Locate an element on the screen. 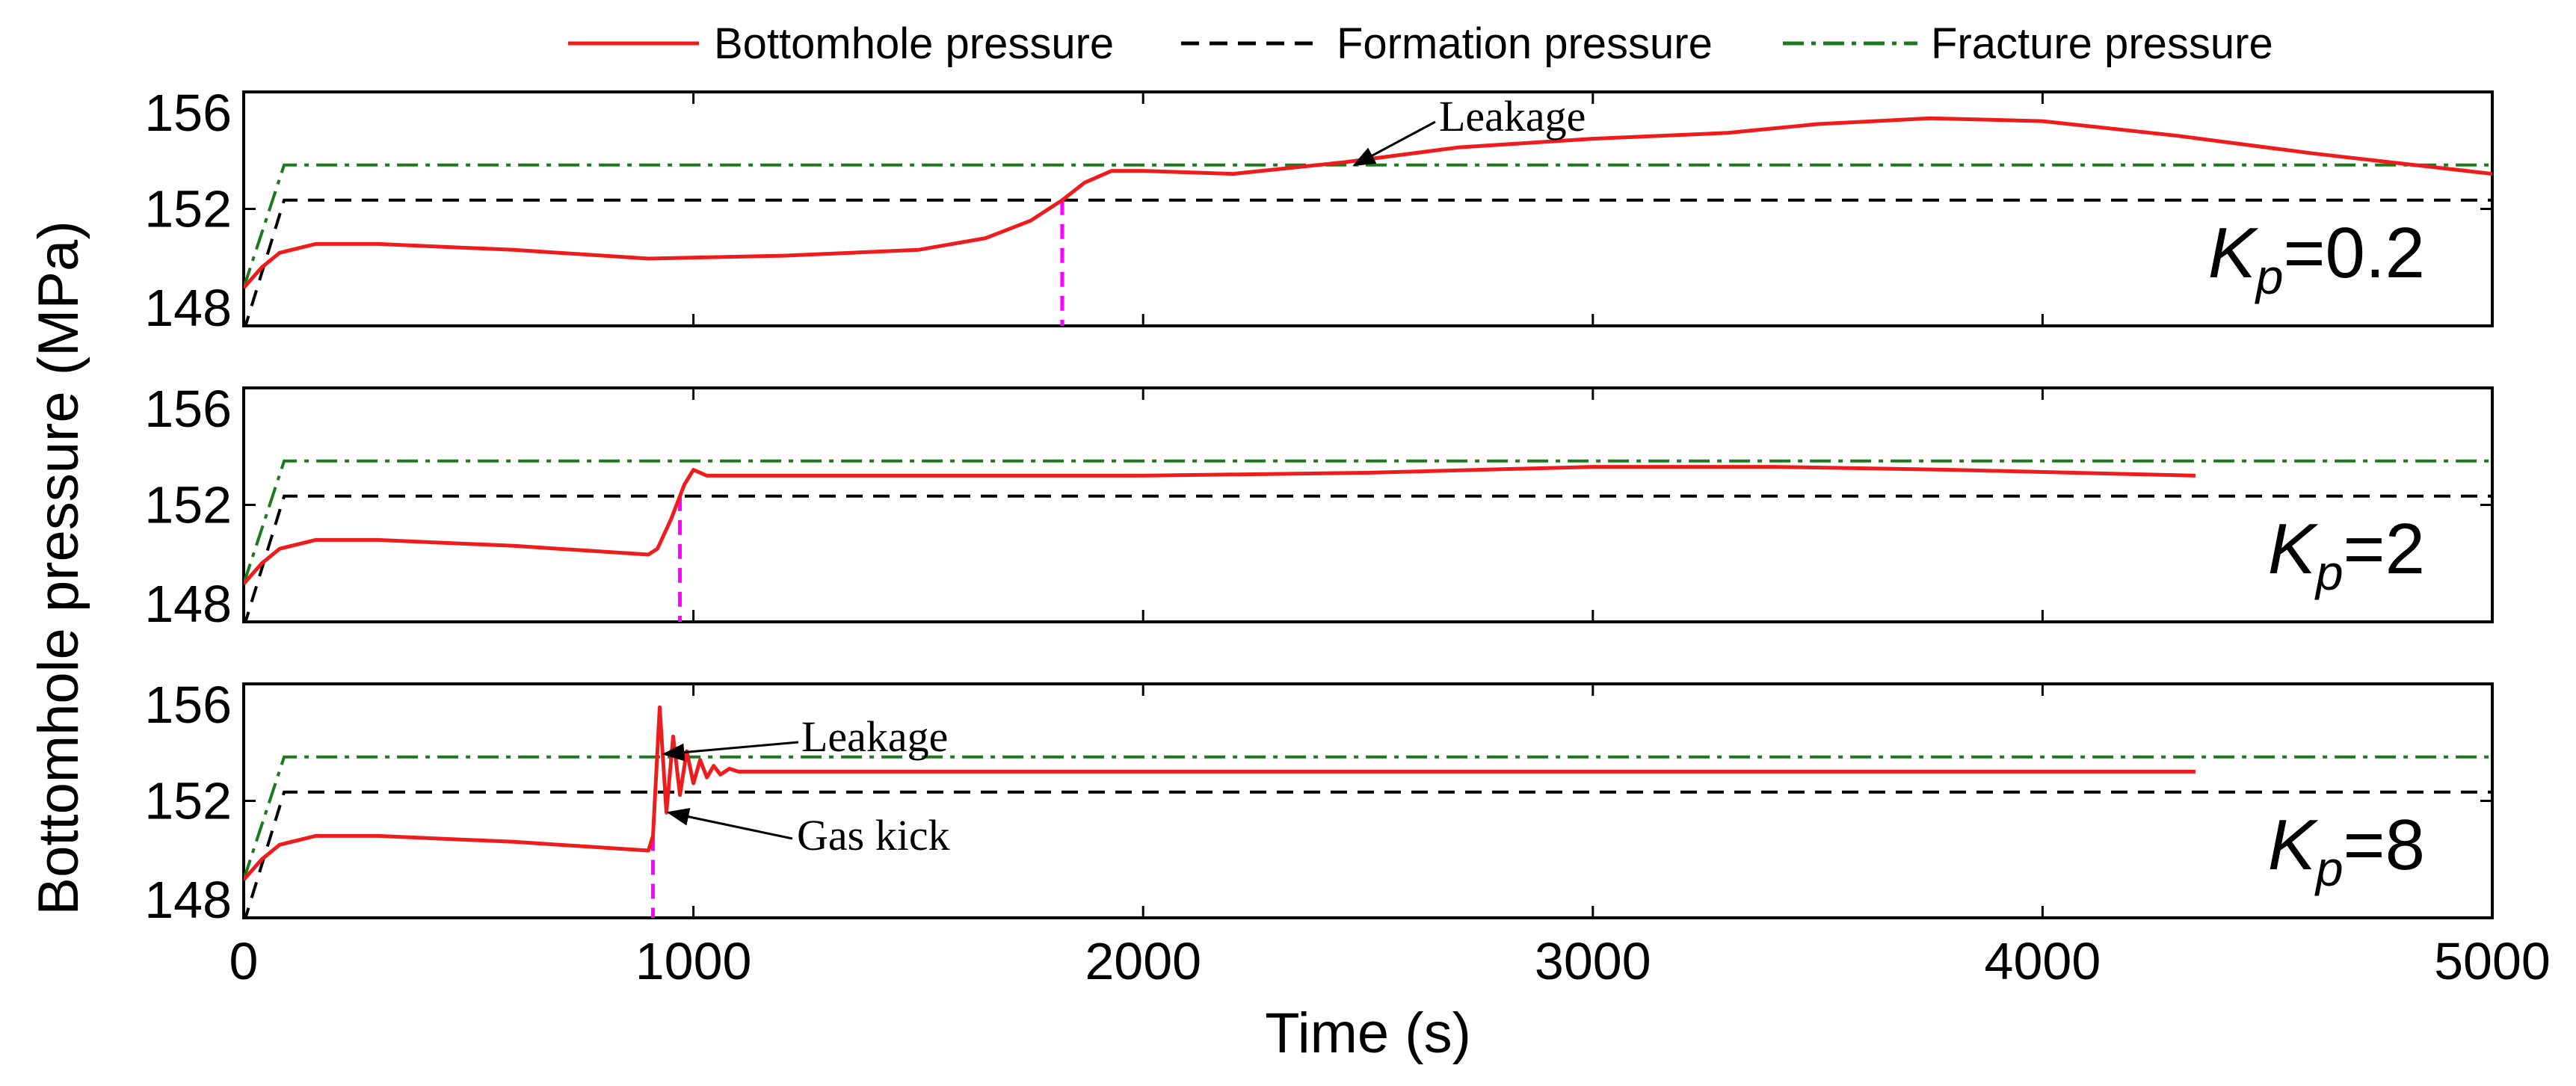 This screenshot has height=1086, width=2576. x-tick-label: 1000 is located at coordinates (693, 961).